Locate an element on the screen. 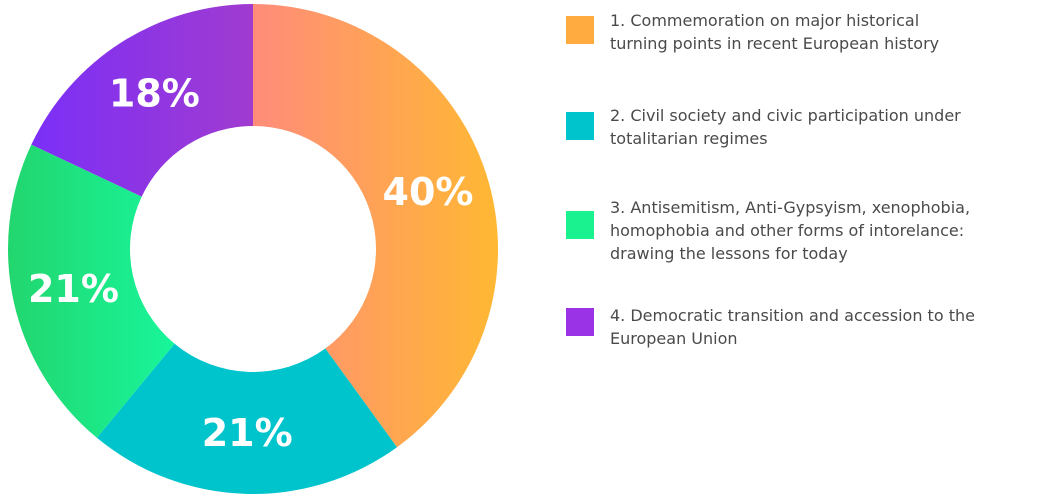  slice-label-civil-society: 21% is located at coordinates (247, 433).